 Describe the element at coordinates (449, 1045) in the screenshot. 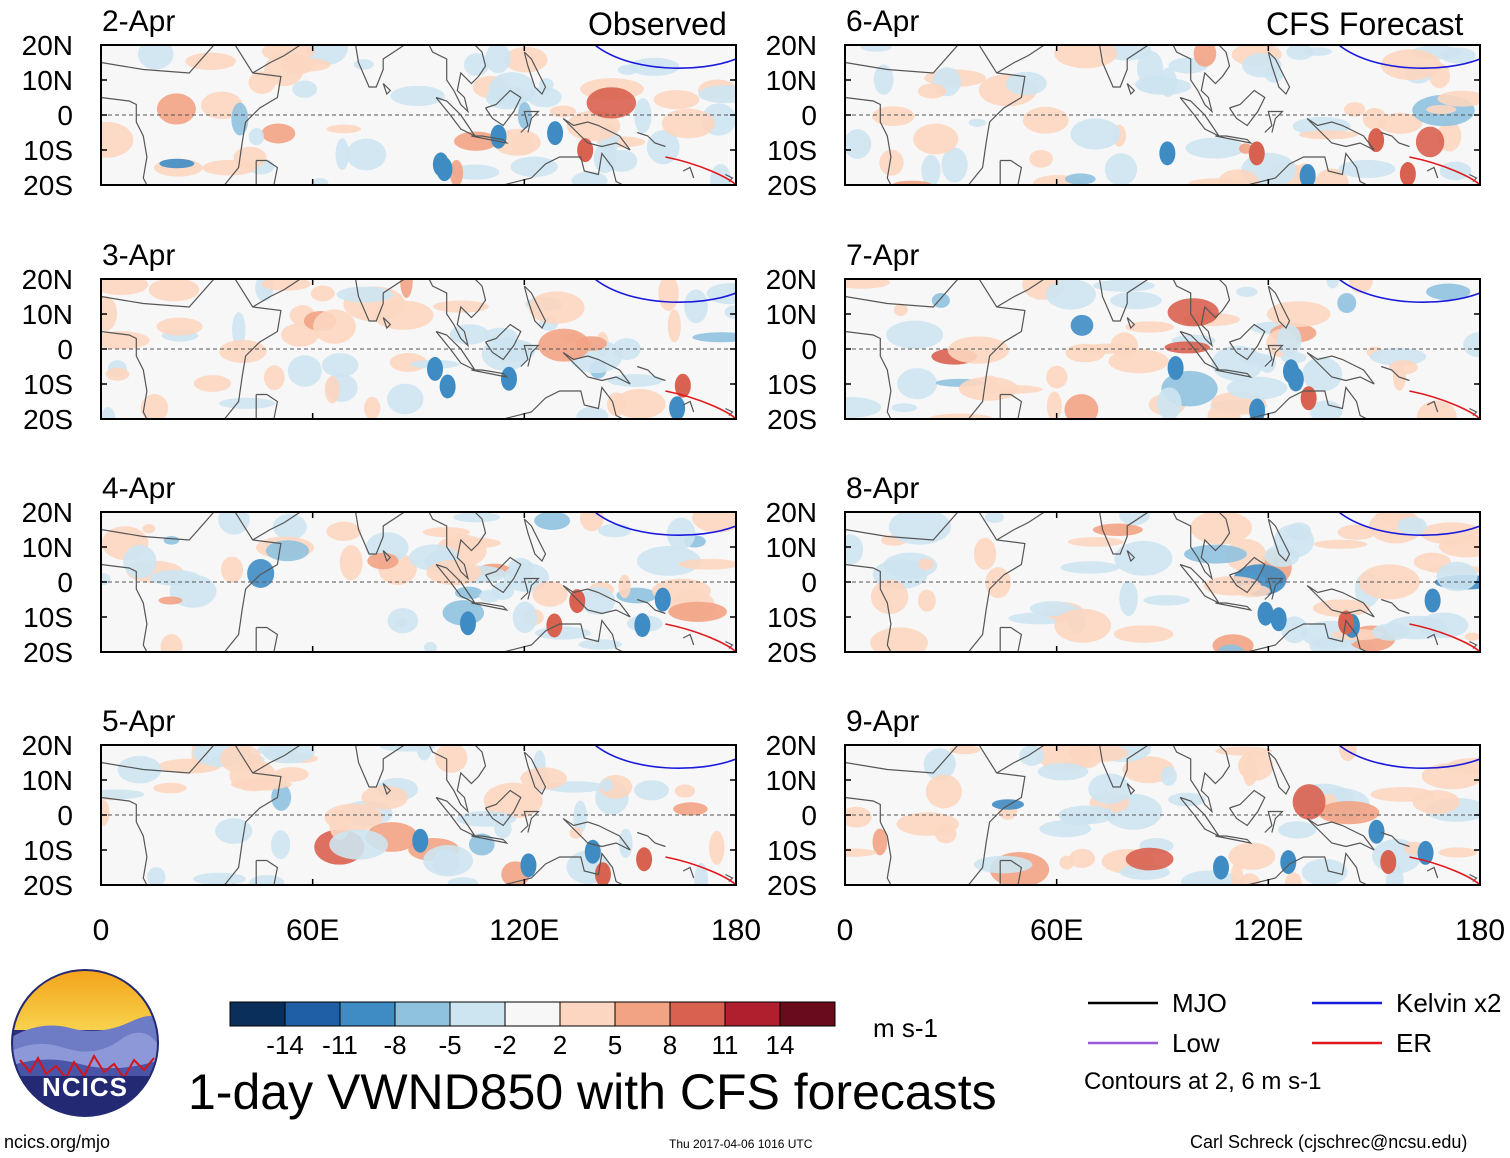

I see `colorbar-level-label: -5` at that location.